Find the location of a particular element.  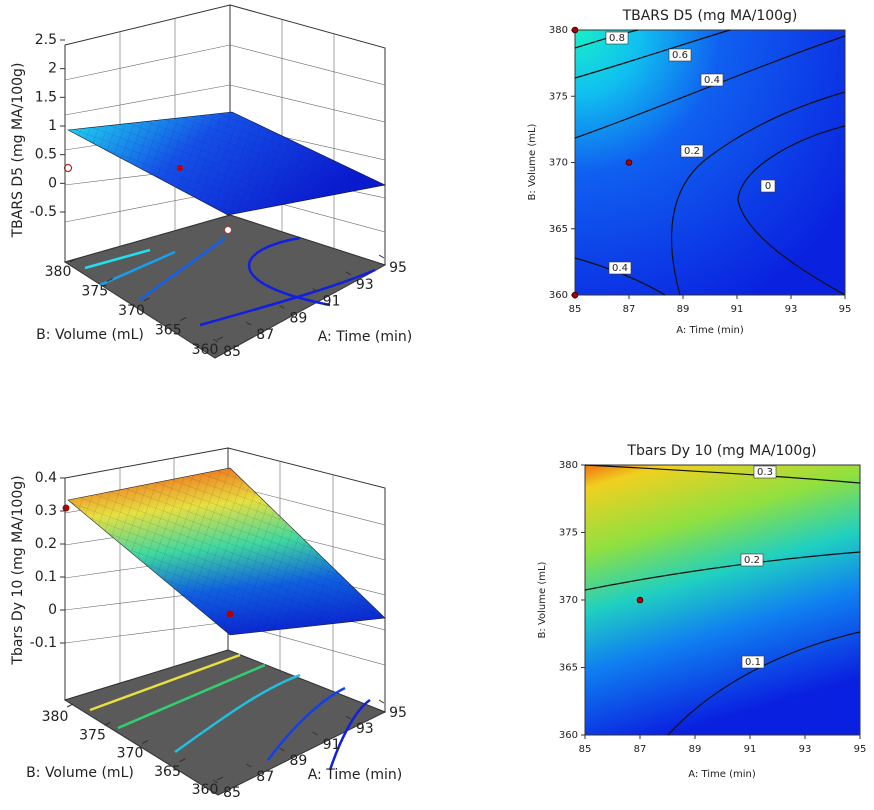

z-tick-label: 1.5 is located at coordinates (46, 97).